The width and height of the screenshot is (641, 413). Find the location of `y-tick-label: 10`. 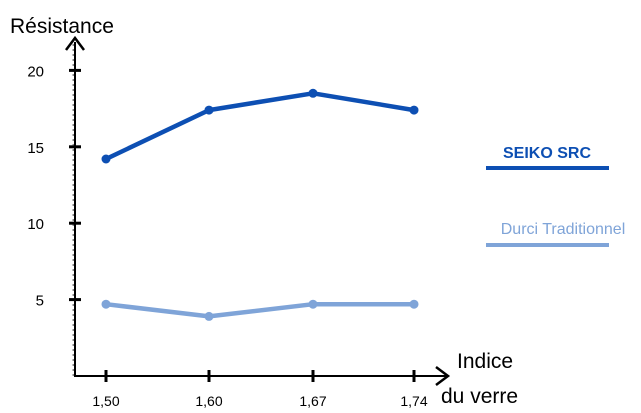

y-tick-label: 10 is located at coordinates (35, 224).